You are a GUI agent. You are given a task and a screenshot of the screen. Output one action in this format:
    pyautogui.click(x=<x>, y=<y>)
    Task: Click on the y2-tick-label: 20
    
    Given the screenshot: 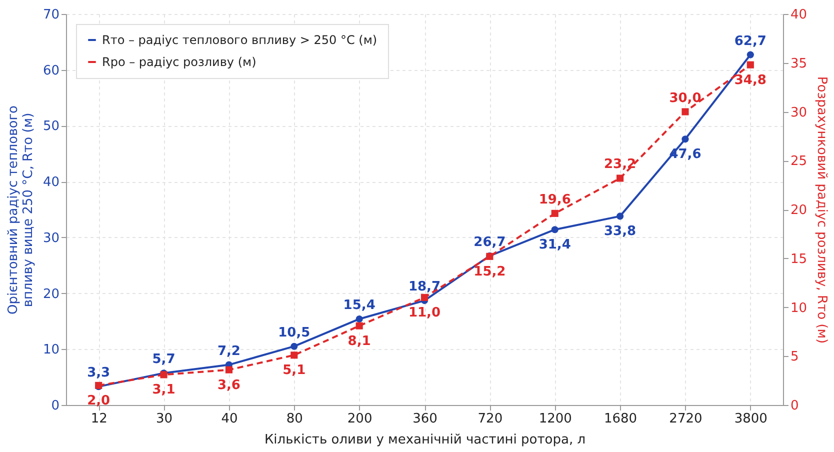 What is the action you would take?
    pyautogui.click(x=799, y=210)
    